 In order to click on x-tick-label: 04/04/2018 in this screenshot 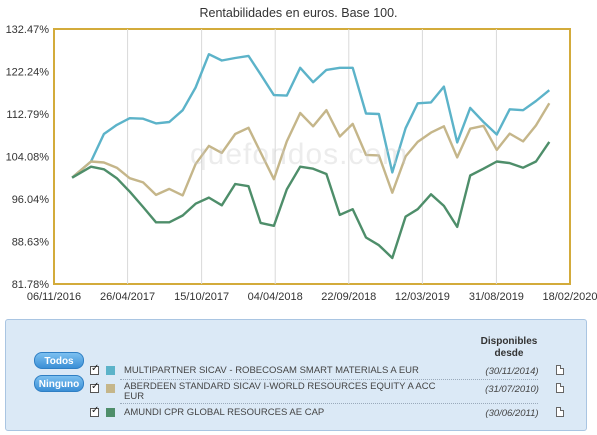, I will do `click(275, 297)`.